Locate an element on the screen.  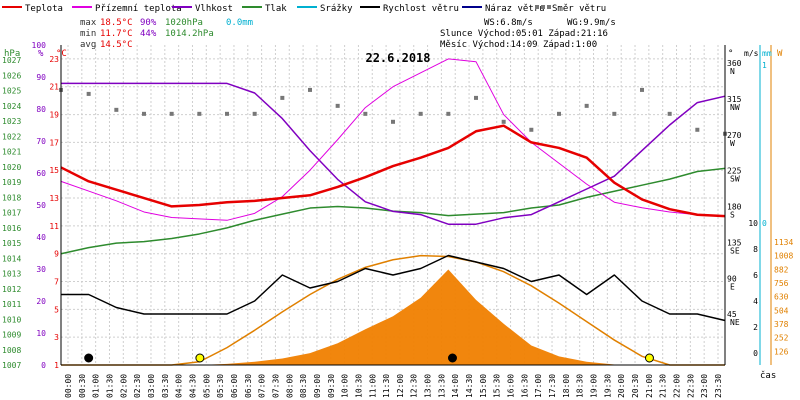
tick-label-pressure: 1018 is located at coordinates (11, 197).